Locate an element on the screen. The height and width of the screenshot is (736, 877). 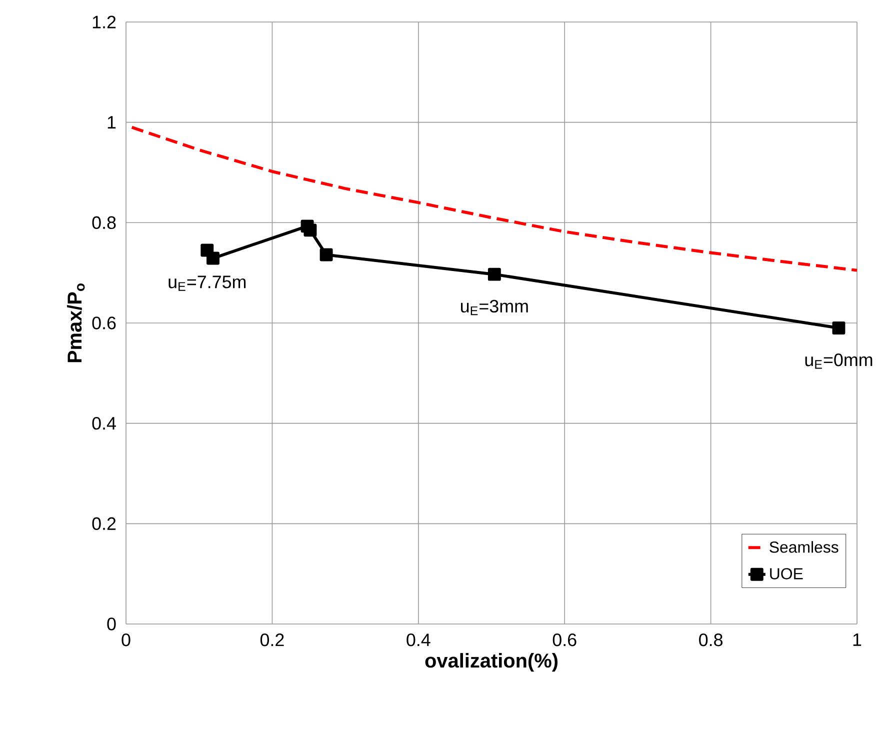
legend-label: UOE is located at coordinates (786, 574).